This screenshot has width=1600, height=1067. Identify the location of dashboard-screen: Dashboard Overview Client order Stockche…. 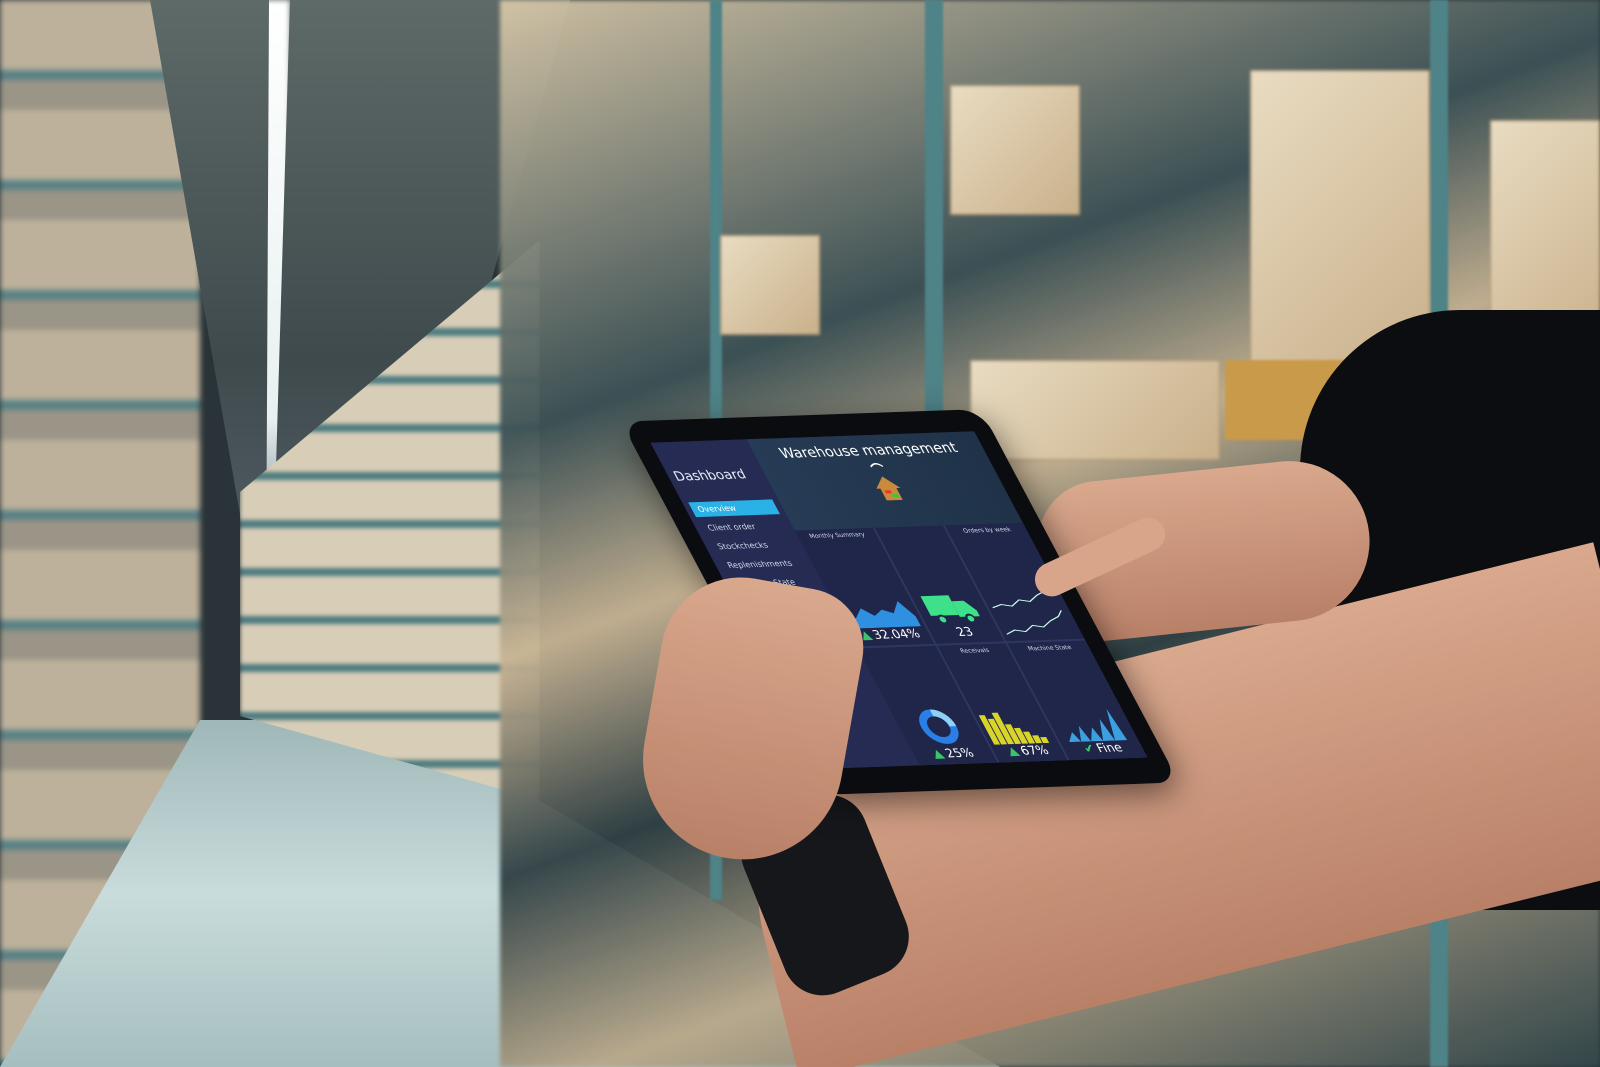
(899, 600).